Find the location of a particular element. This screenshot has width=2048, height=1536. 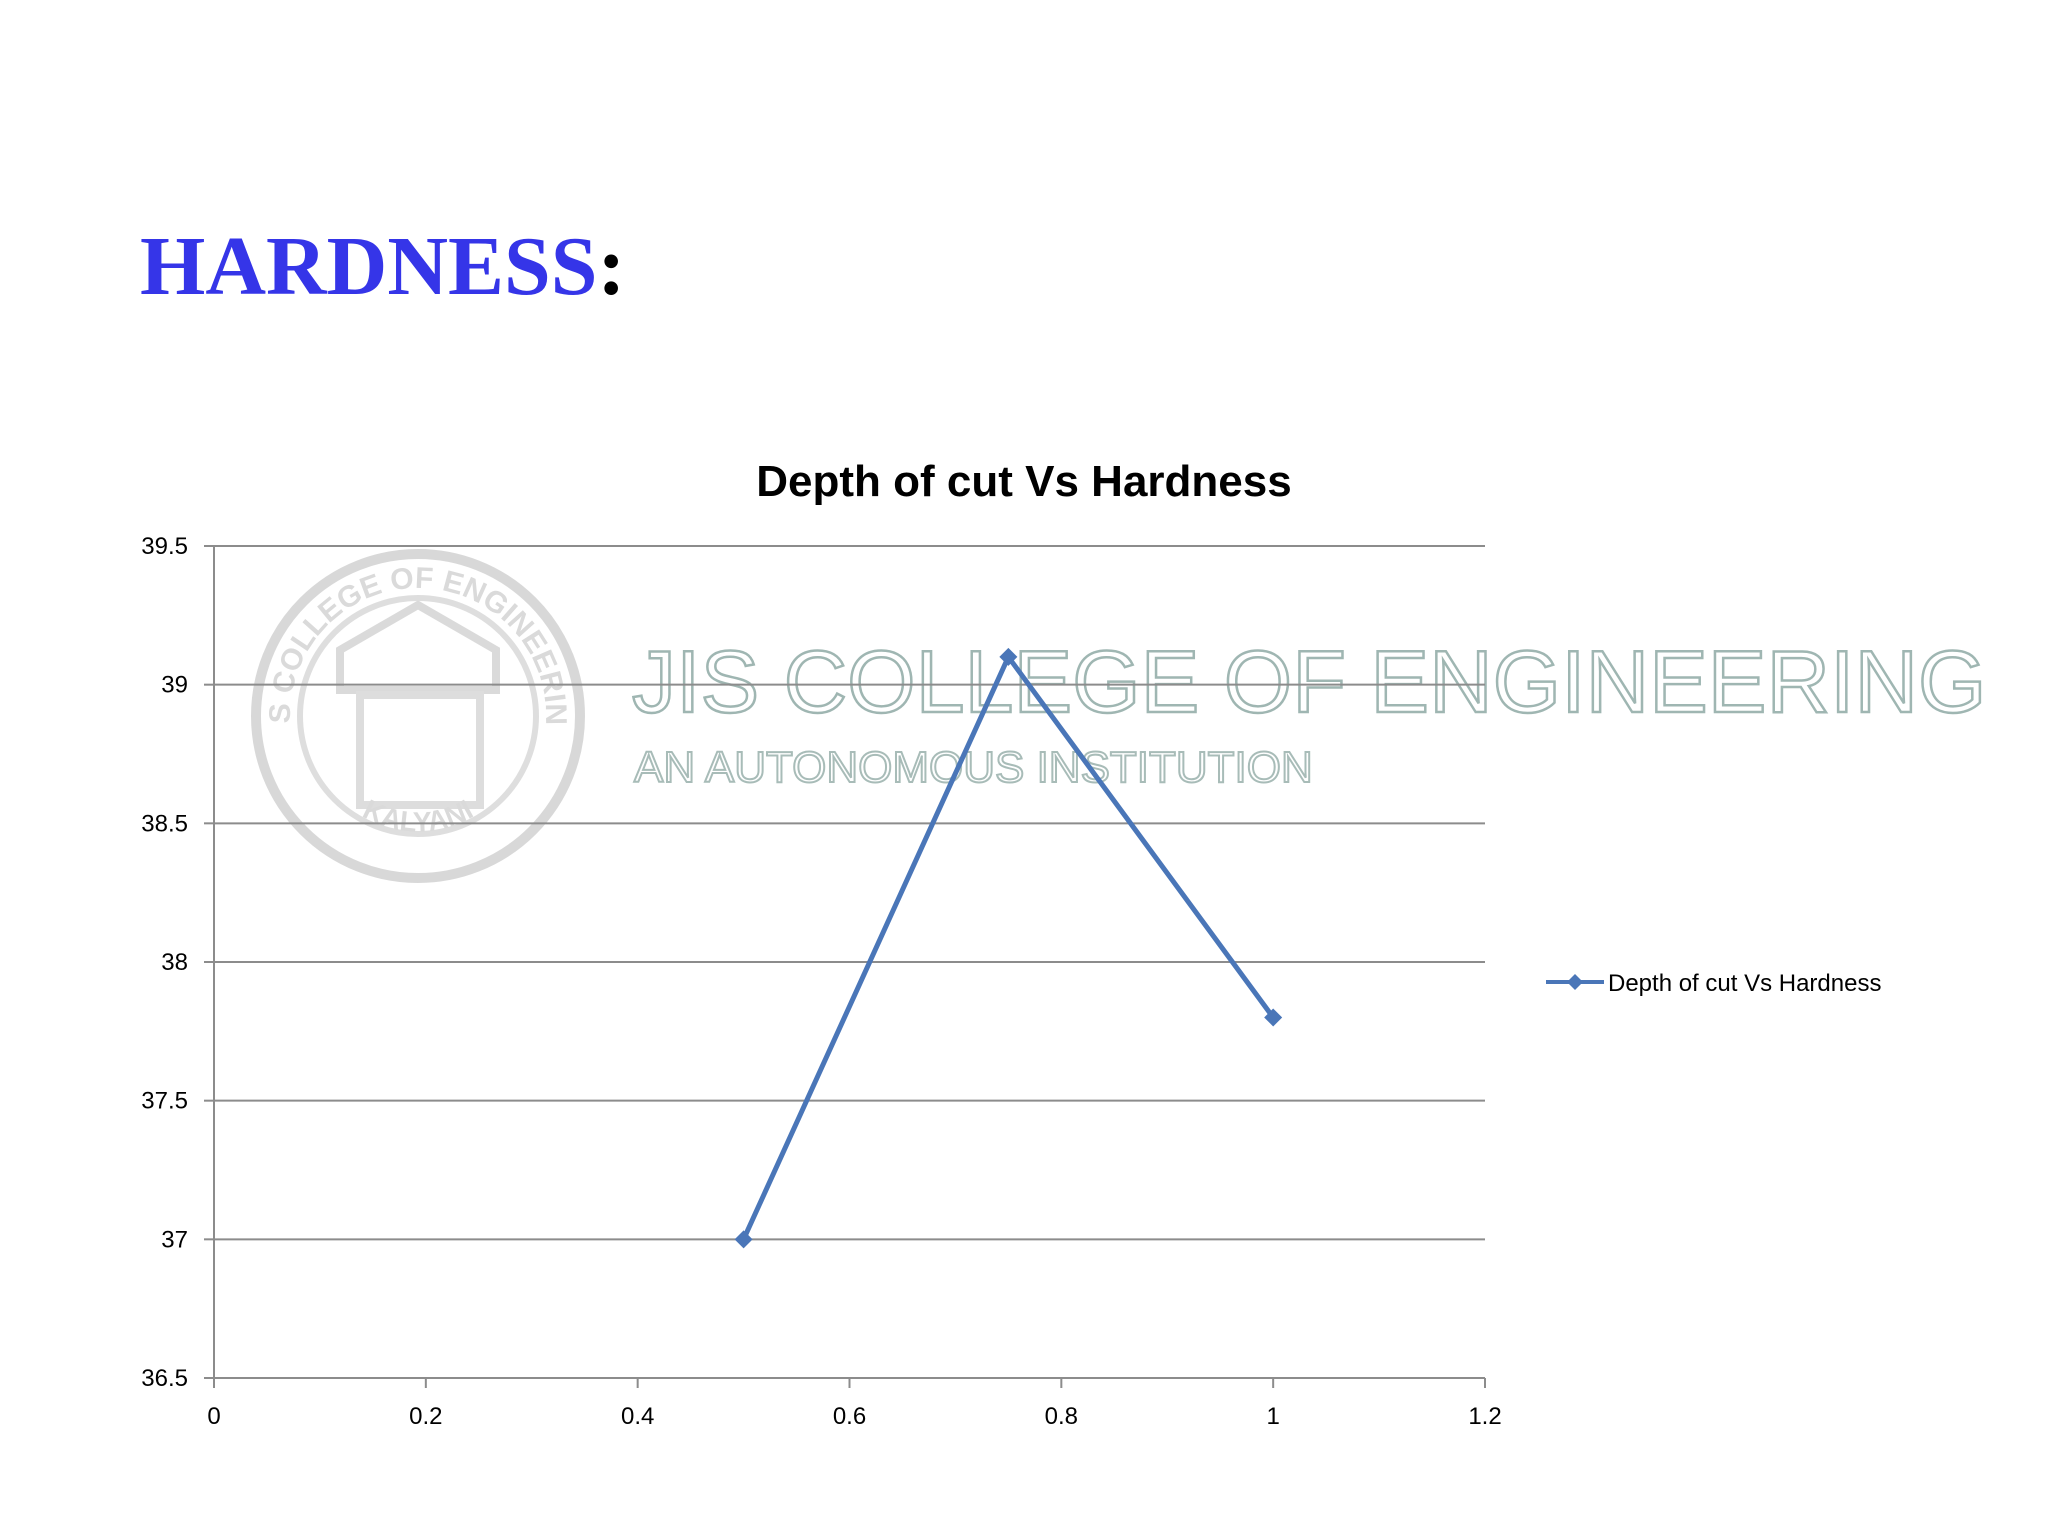

slide-title-colon: : is located at coordinates (611, 266).